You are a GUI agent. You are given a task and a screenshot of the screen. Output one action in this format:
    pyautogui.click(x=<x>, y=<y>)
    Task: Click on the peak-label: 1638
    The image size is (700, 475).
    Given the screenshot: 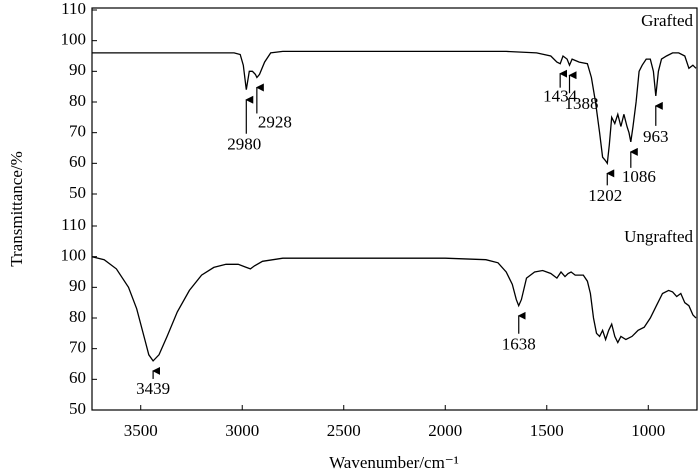 What is the action you would take?
    pyautogui.click(x=519, y=344)
    